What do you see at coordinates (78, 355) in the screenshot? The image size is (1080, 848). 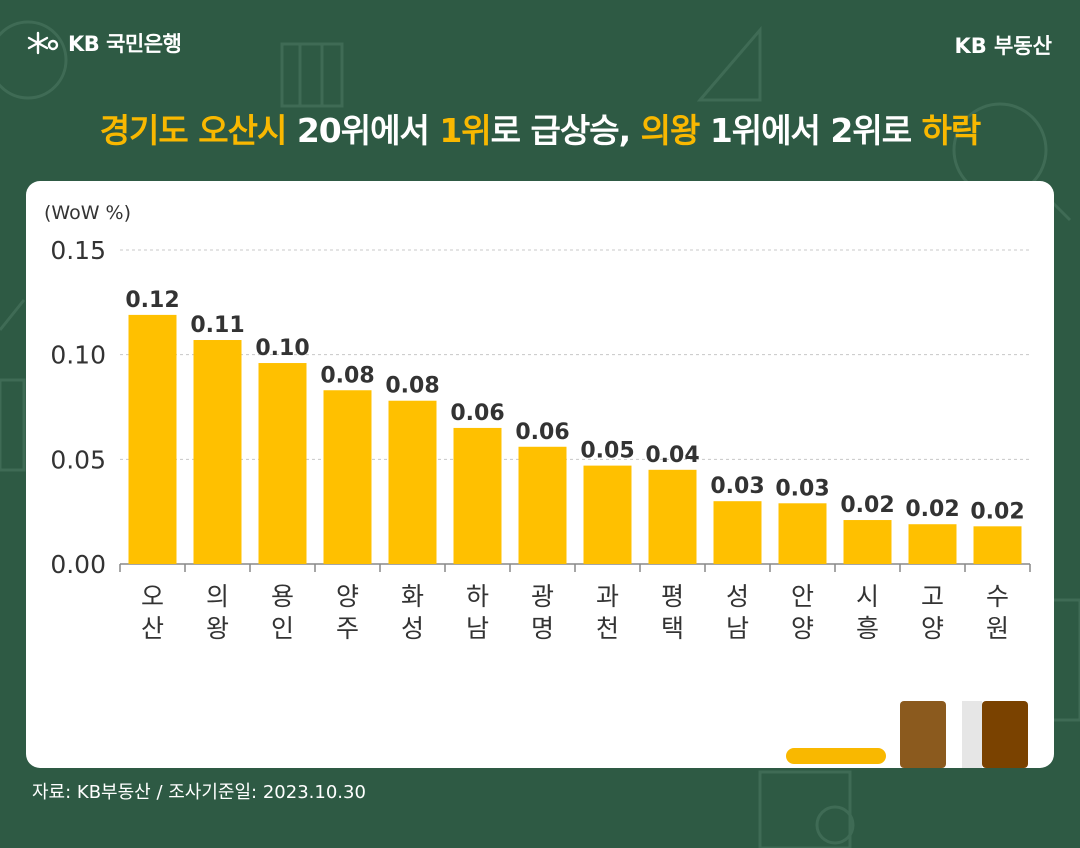 I see `y-tick-label: 0.10` at bounding box center [78, 355].